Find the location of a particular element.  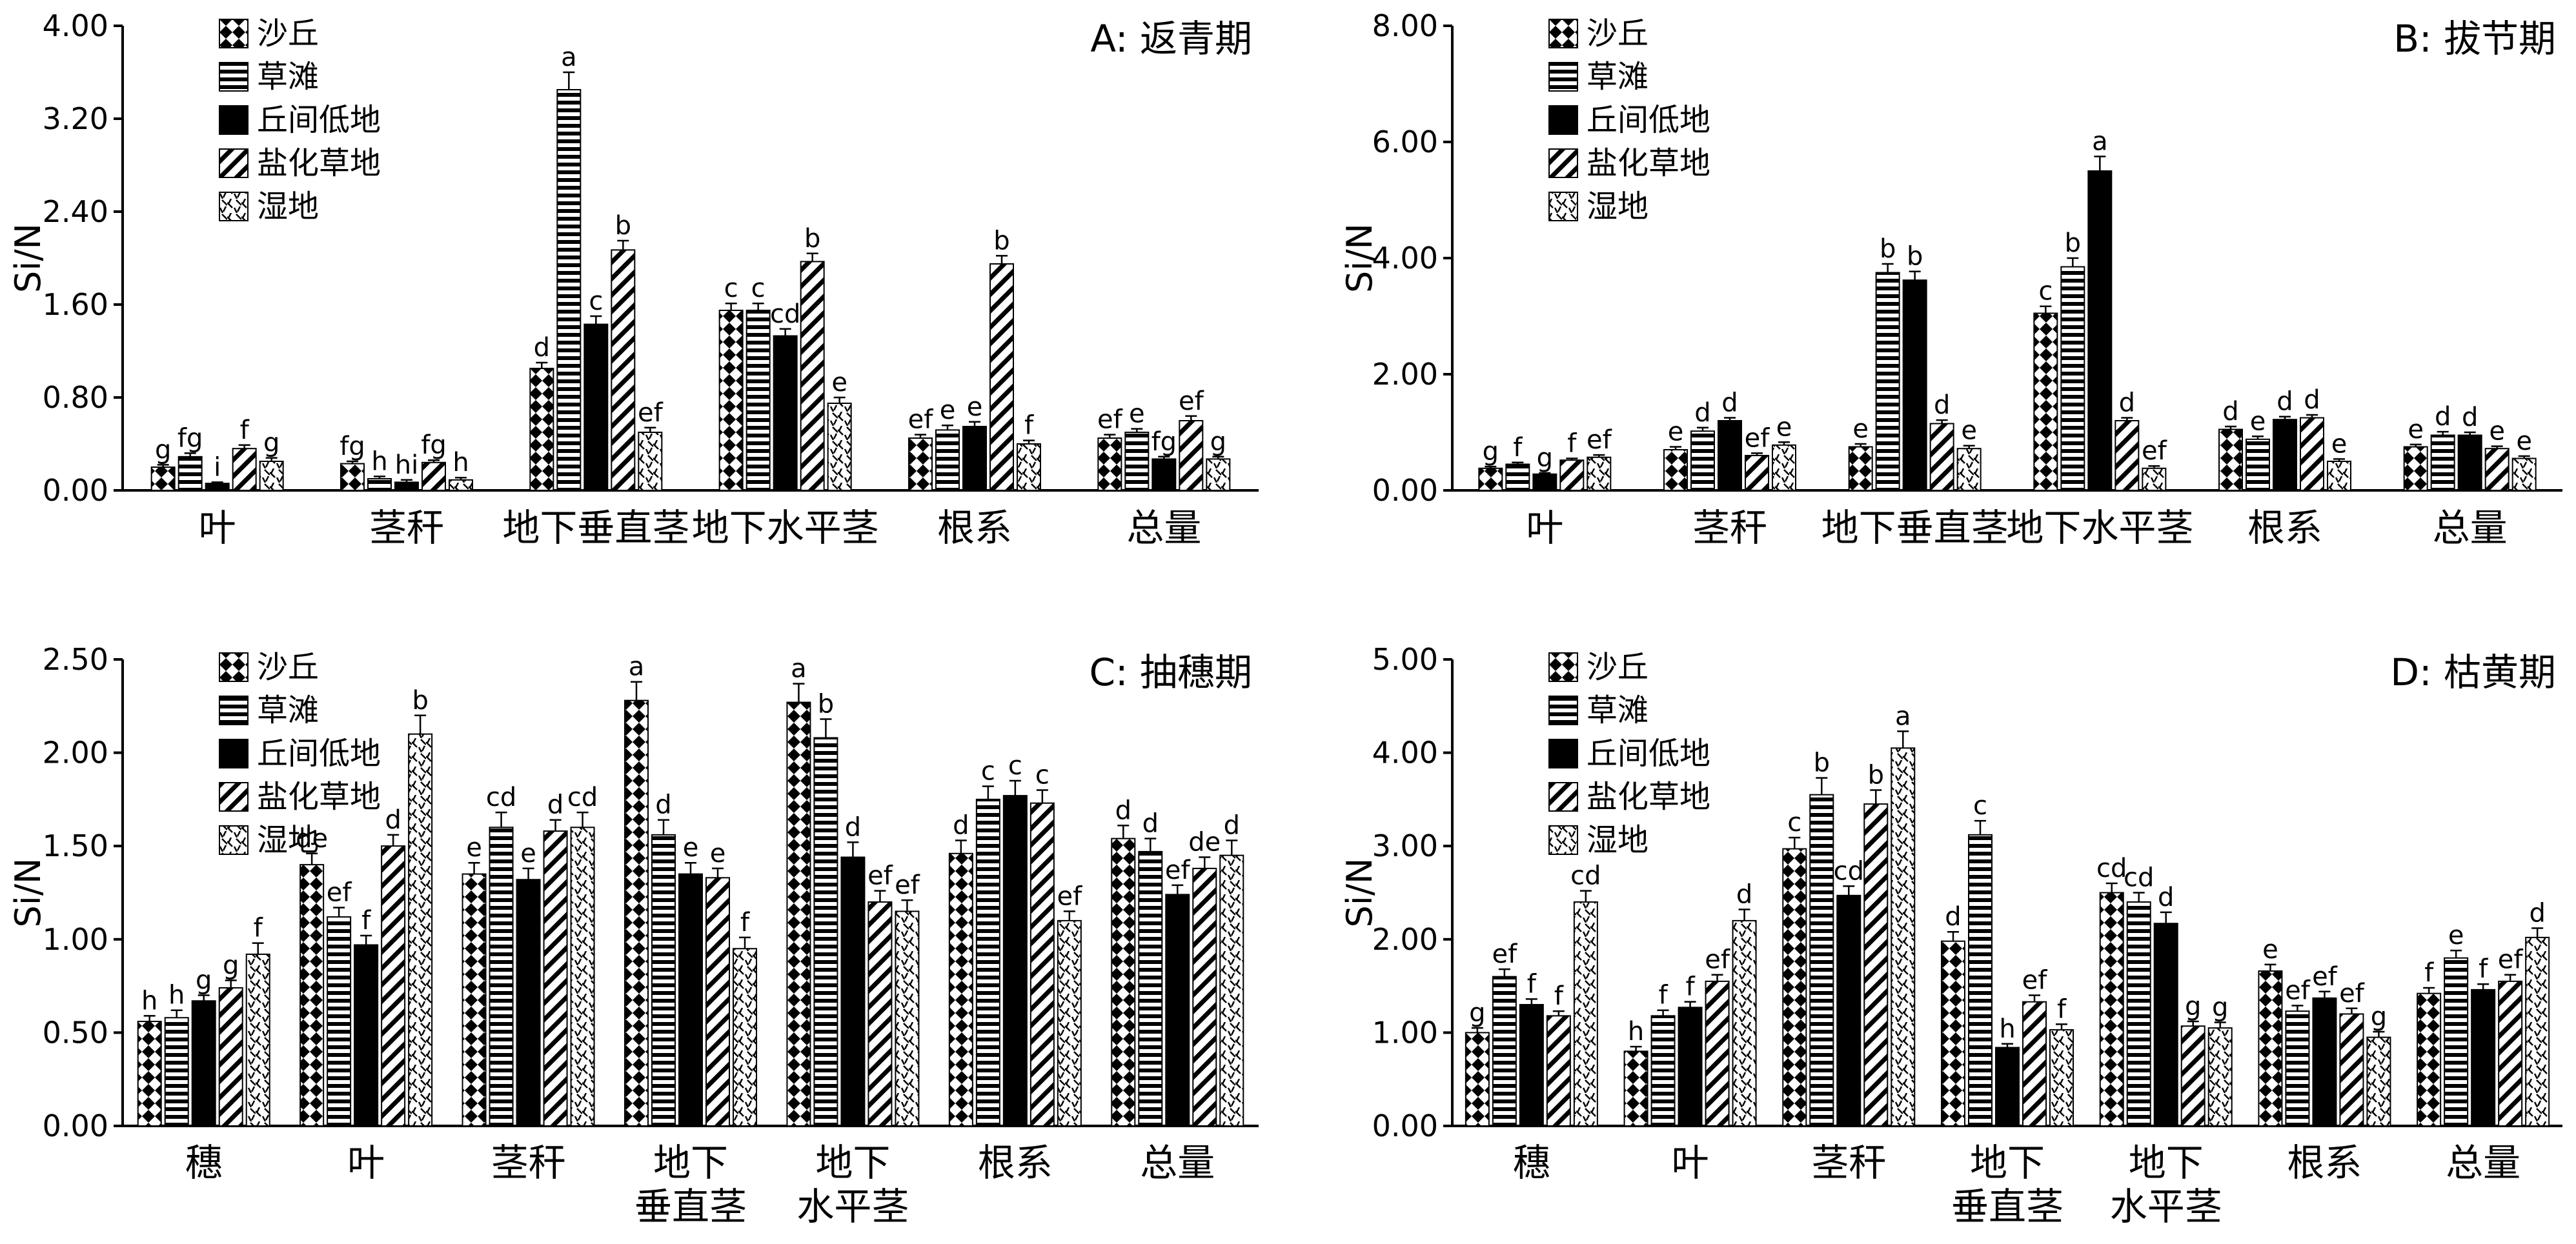

x-category-label: 茎秆 is located at coordinates (1729, 528).